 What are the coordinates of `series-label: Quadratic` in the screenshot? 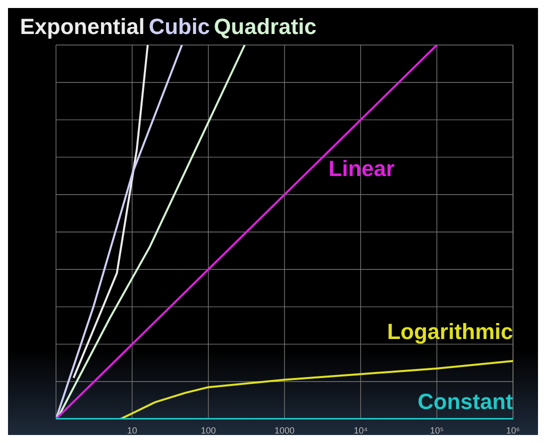 It's located at (265, 26).